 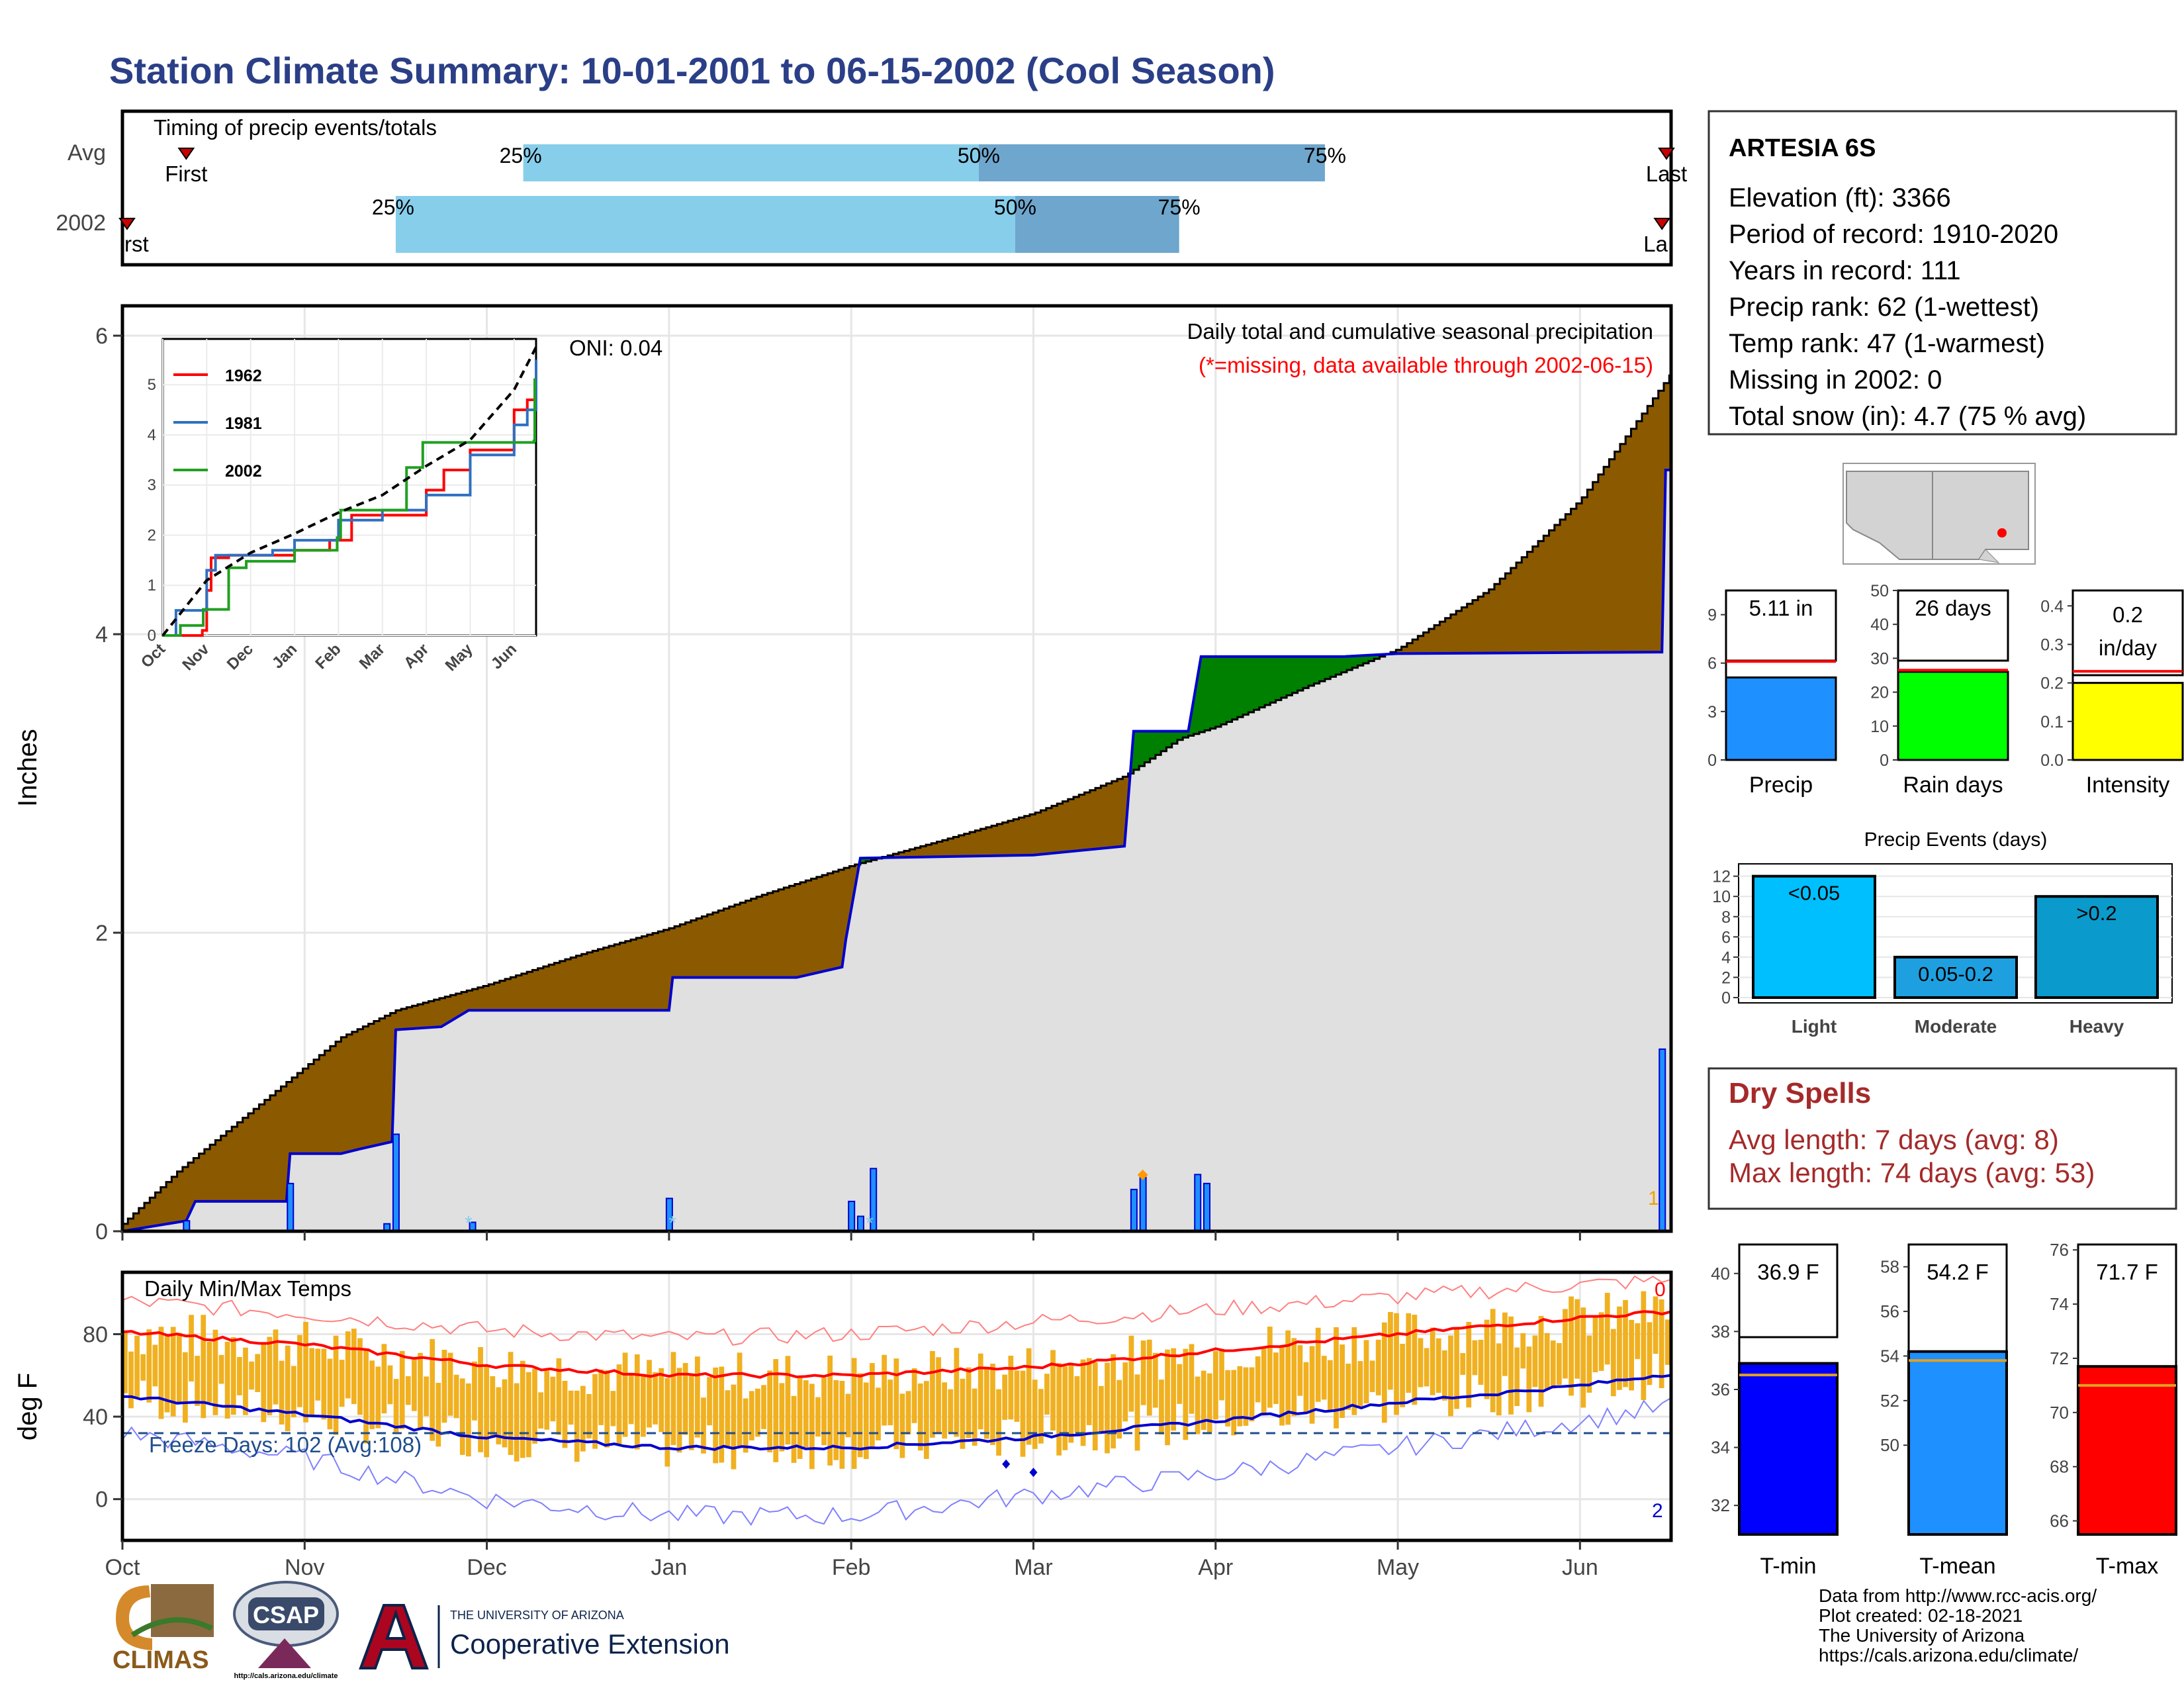 I want to click on timing-bars: 25% 50% 75% First Last 25% 50% 75% rst La, so click(x=903, y=200).